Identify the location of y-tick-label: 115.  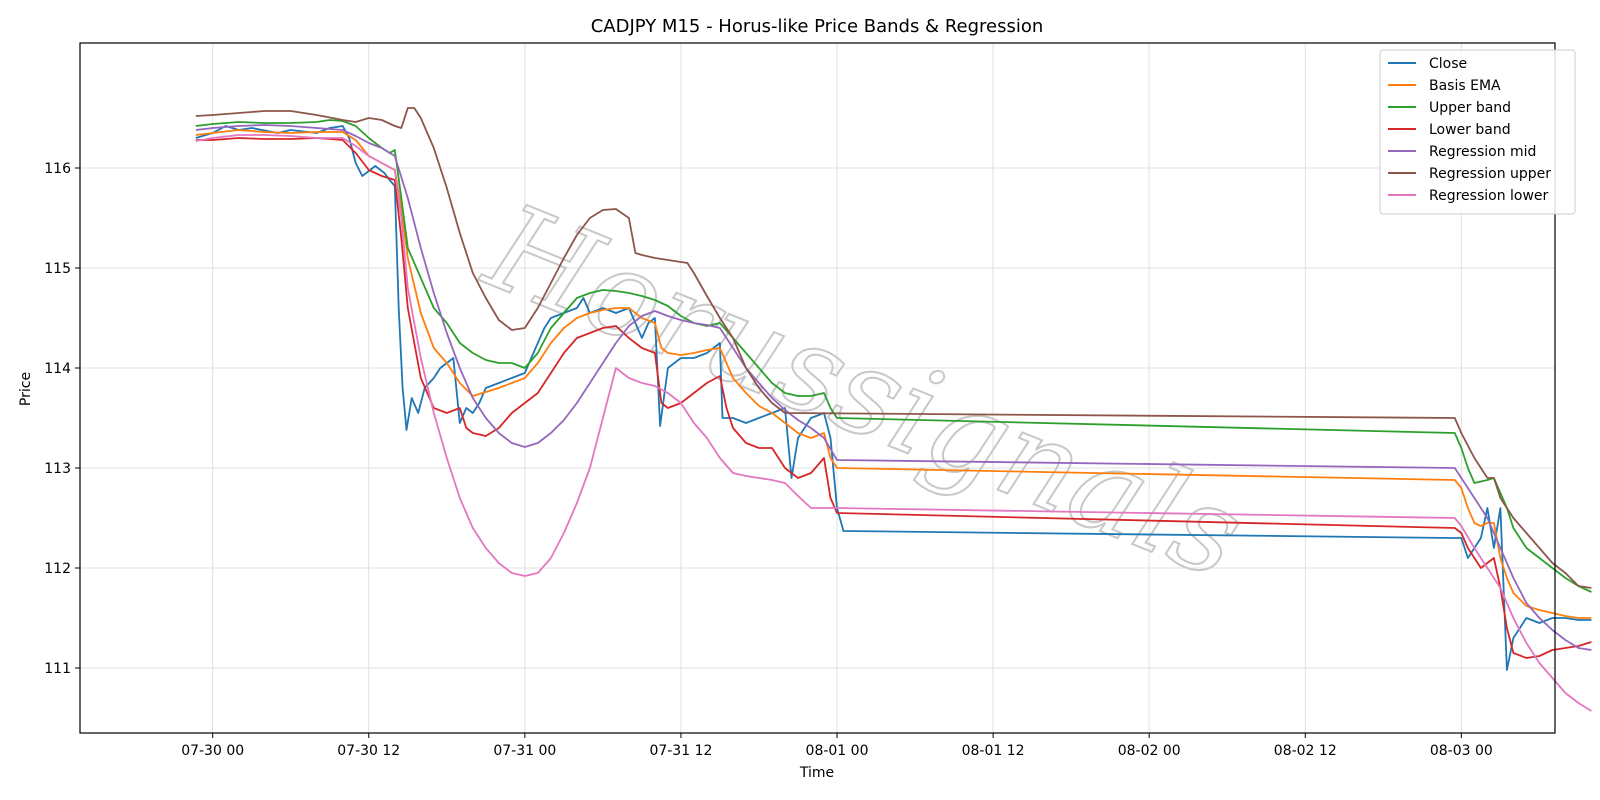
(57, 269).